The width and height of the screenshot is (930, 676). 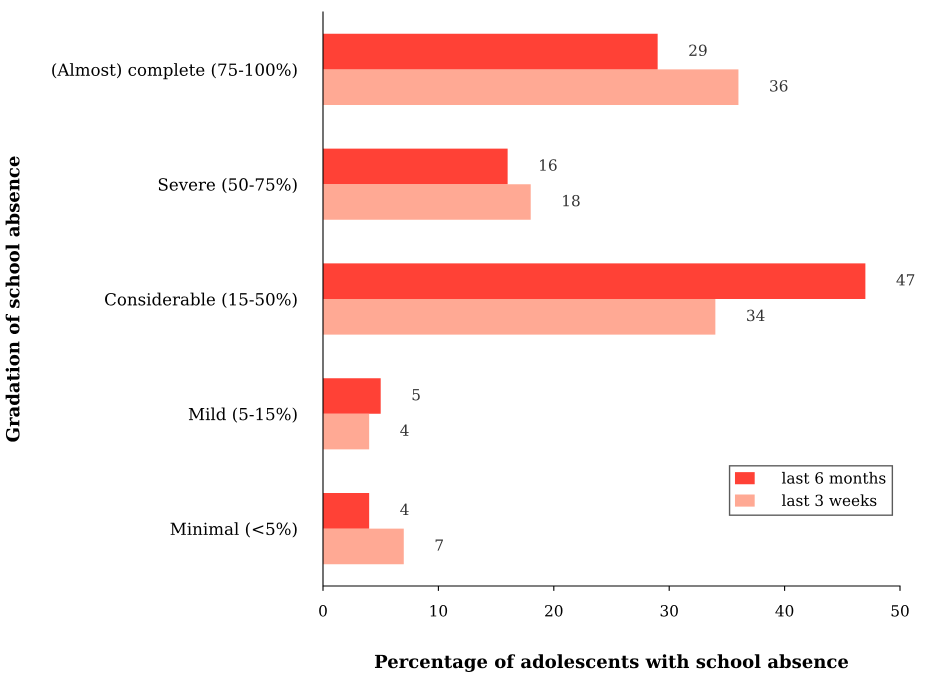 What do you see at coordinates (611, 663) in the screenshot?
I see `x-axis-title: Percentage of adolescents with school absence` at bounding box center [611, 663].